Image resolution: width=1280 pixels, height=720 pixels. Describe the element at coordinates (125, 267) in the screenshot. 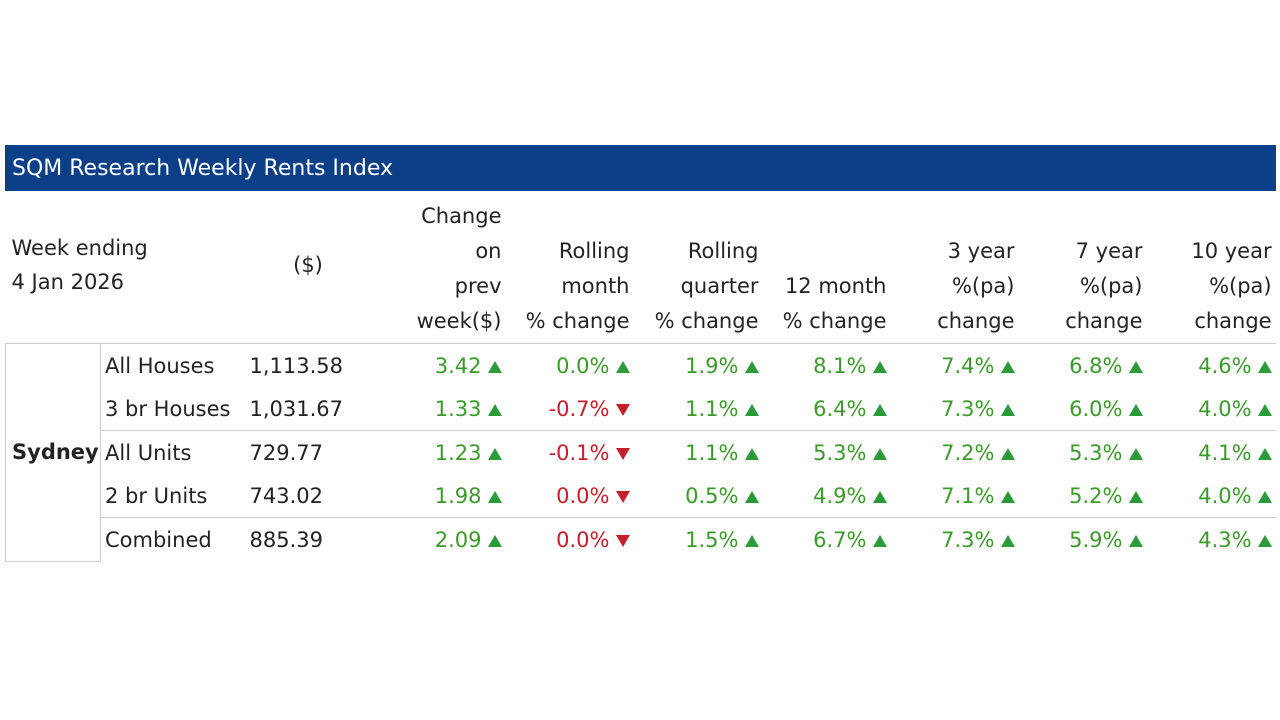

I see `week-header: Week ending 4 Jan 2026` at that location.